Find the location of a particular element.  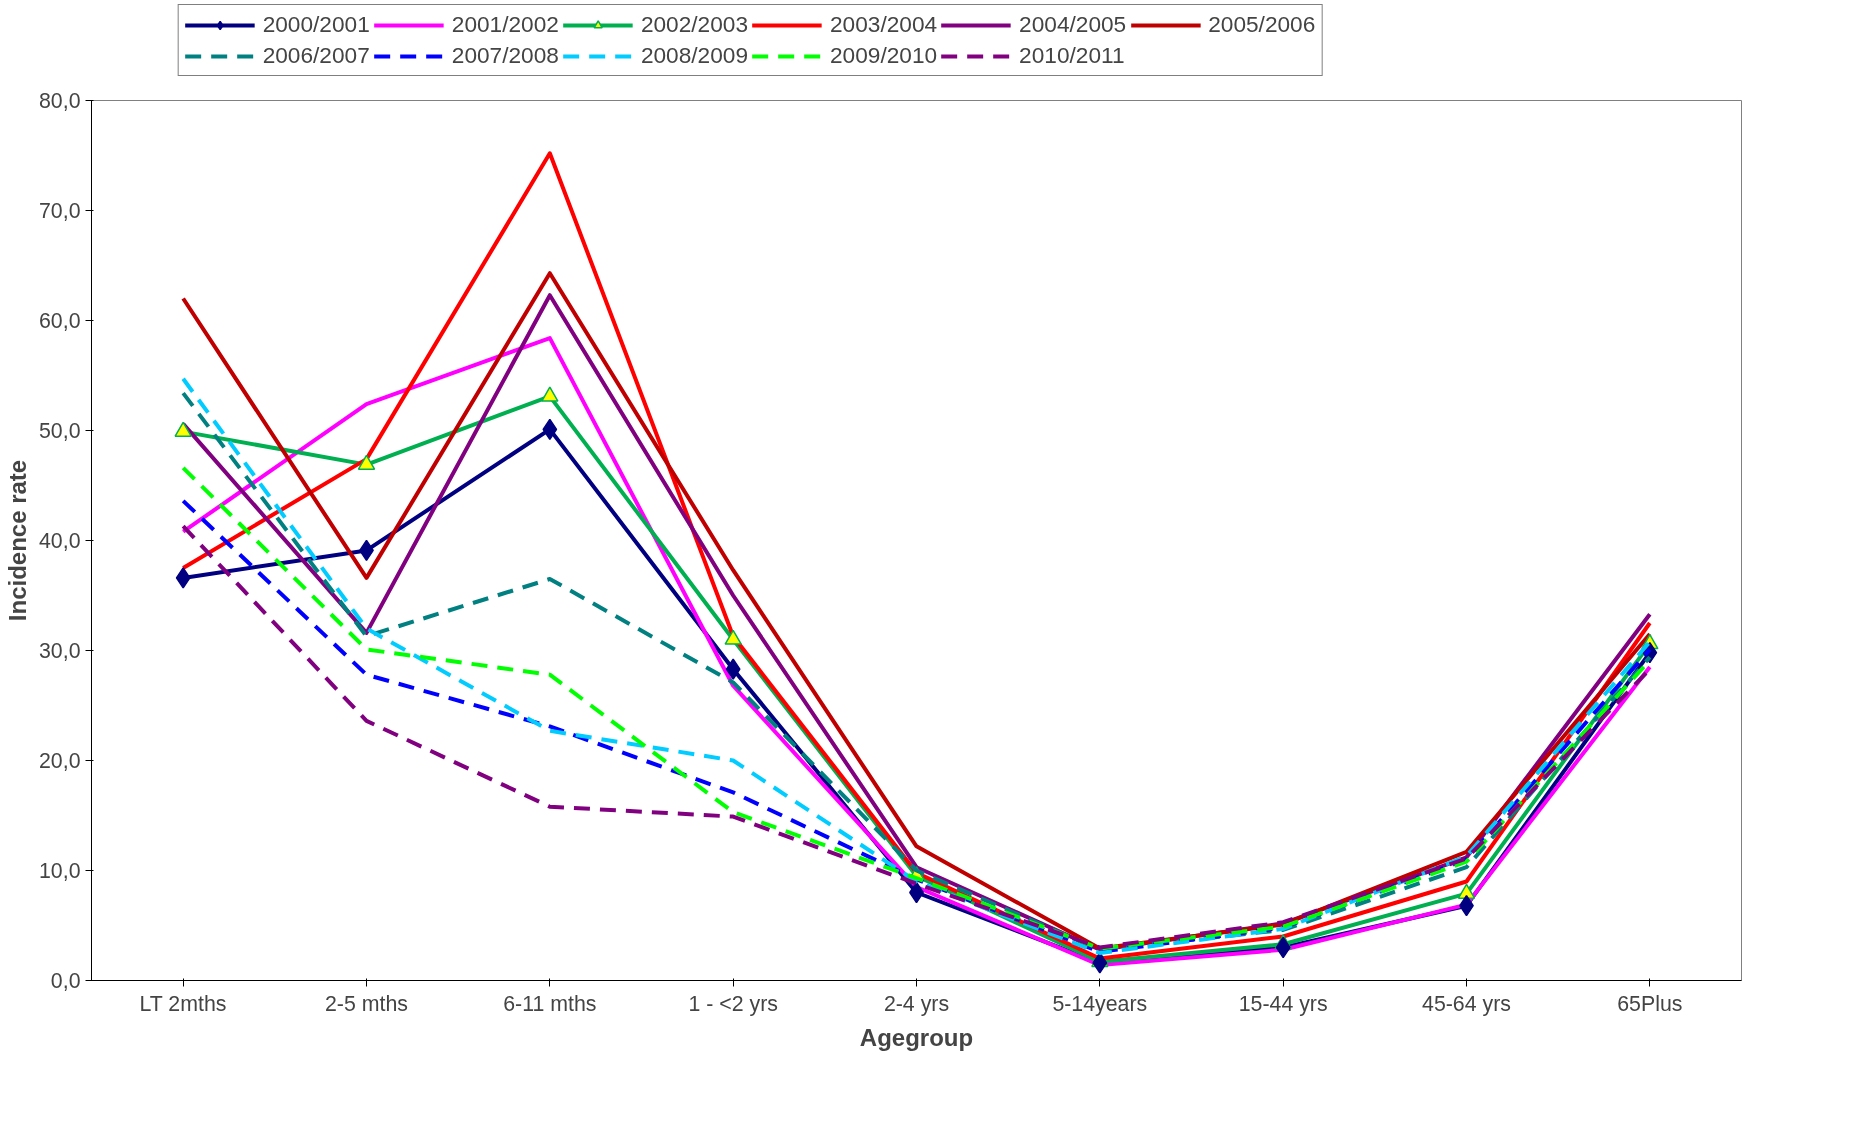

legend-label: 2003/2004 is located at coordinates (884, 24).